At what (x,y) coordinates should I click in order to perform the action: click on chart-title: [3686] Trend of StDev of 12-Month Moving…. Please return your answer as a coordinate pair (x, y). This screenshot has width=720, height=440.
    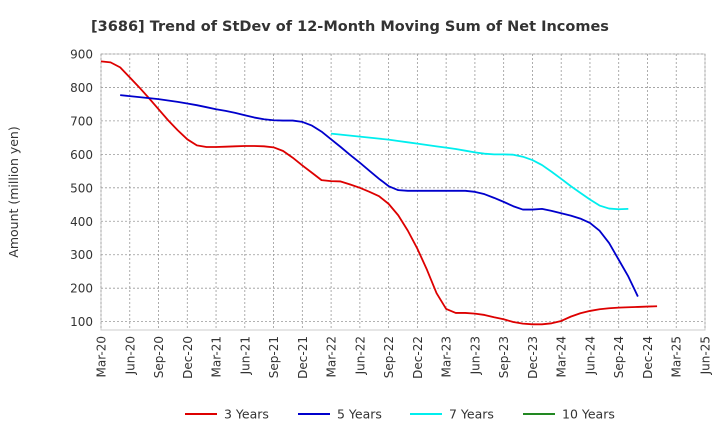
    Looking at the image, I should click on (350, 27).